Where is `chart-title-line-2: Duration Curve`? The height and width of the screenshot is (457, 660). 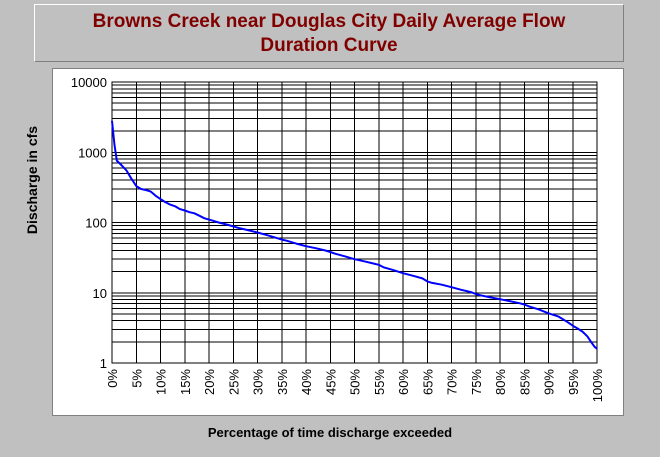
chart-title-line-2: Duration Curve is located at coordinates (329, 45).